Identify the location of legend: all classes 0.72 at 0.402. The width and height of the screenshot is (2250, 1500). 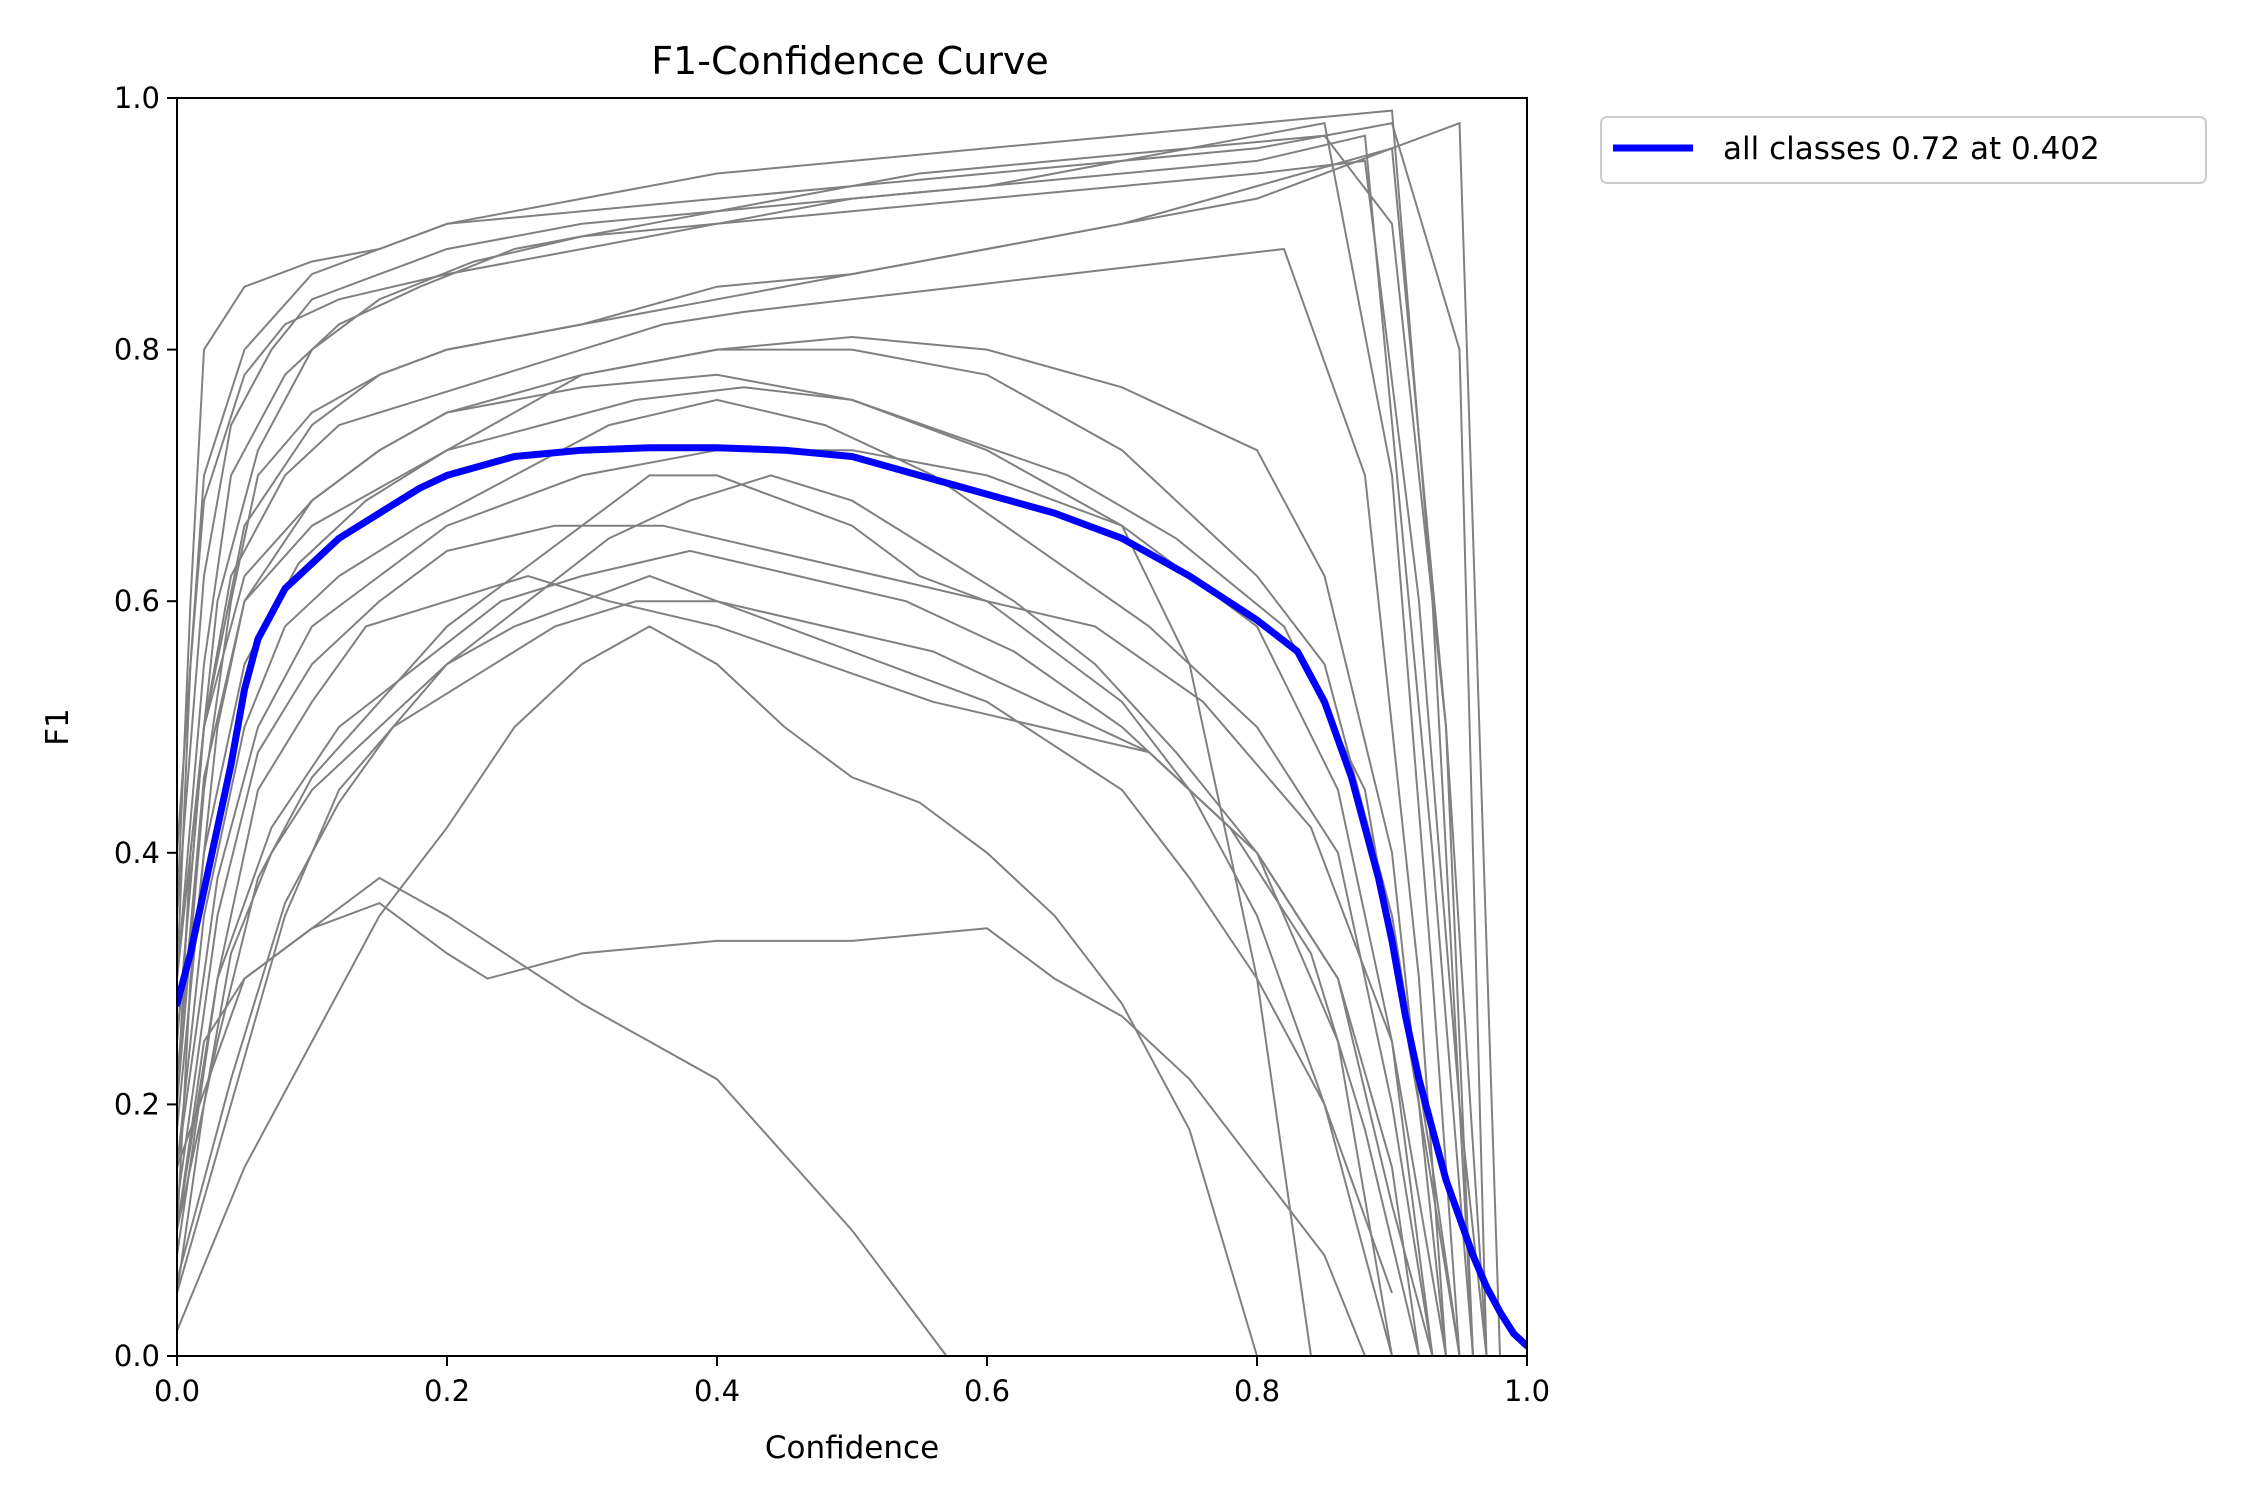
(1903, 150).